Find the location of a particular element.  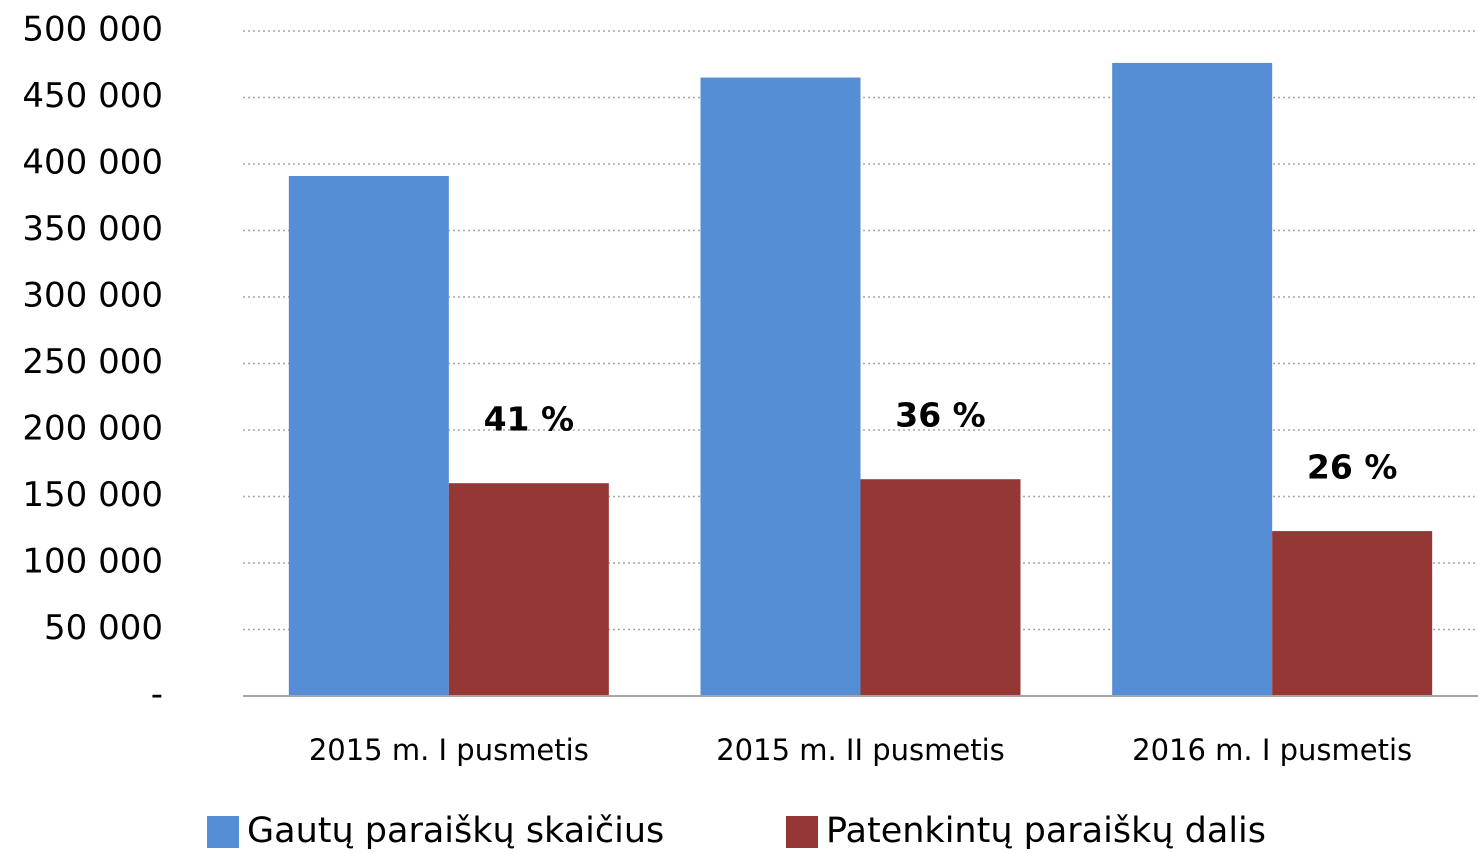

y-tick-label: 200 000 is located at coordinates (92, 429).